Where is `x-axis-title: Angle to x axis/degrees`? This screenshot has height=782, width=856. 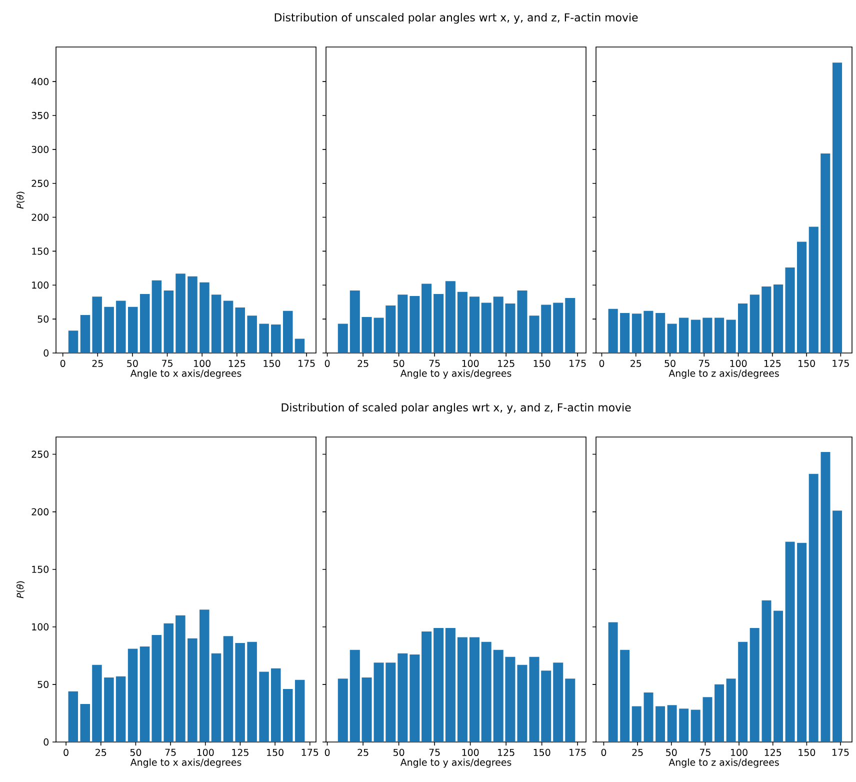 x-axis-title: Angle to x axis/degrees is located at coordinates (186, 374).